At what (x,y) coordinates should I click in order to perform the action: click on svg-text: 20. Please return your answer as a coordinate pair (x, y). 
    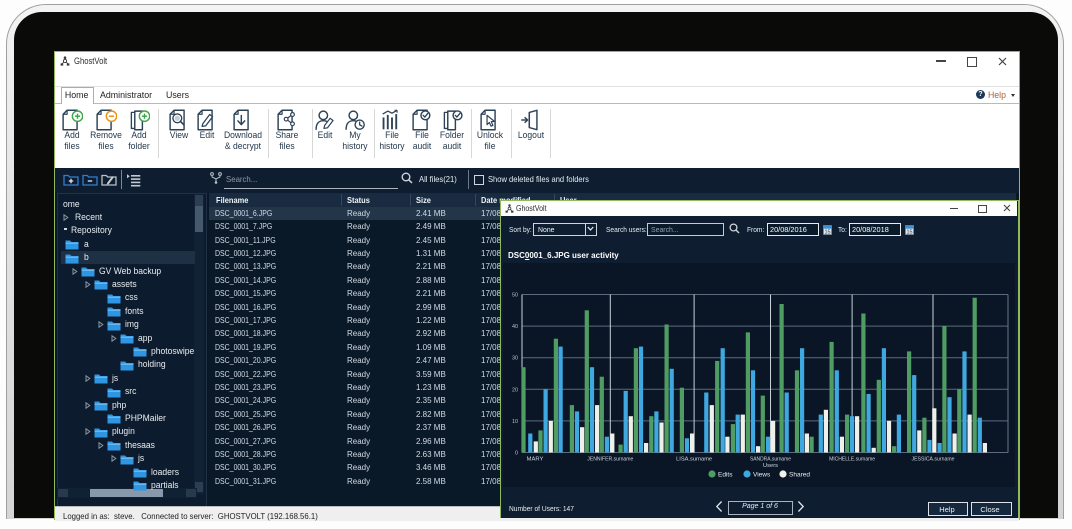
    Looking at the image, I should click on (515, 390).